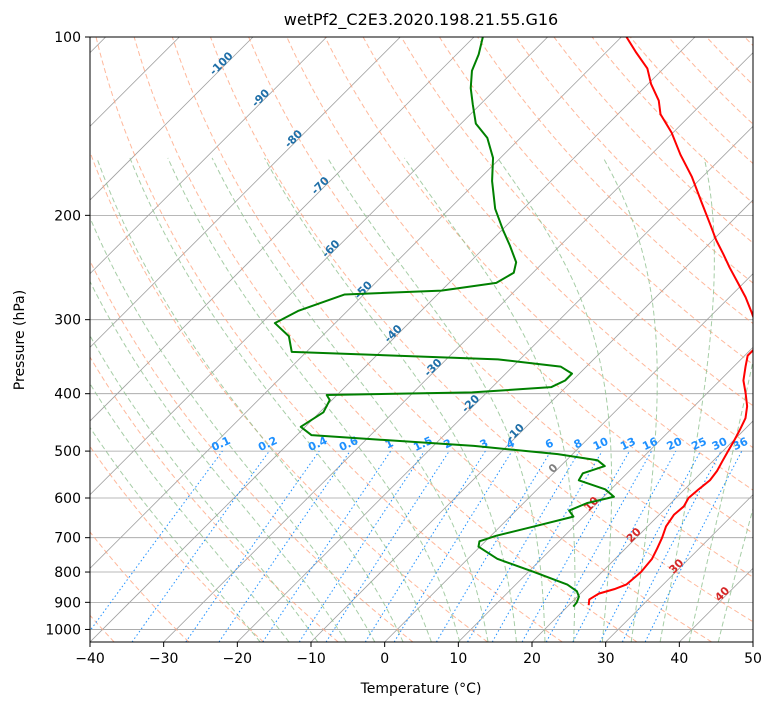 This screenshot has height=708, width=775. What do you see at coordinates (722, 594) in the screenshot?
I see `moist-adiabat-label: 40` at bounding box center [722, 594].